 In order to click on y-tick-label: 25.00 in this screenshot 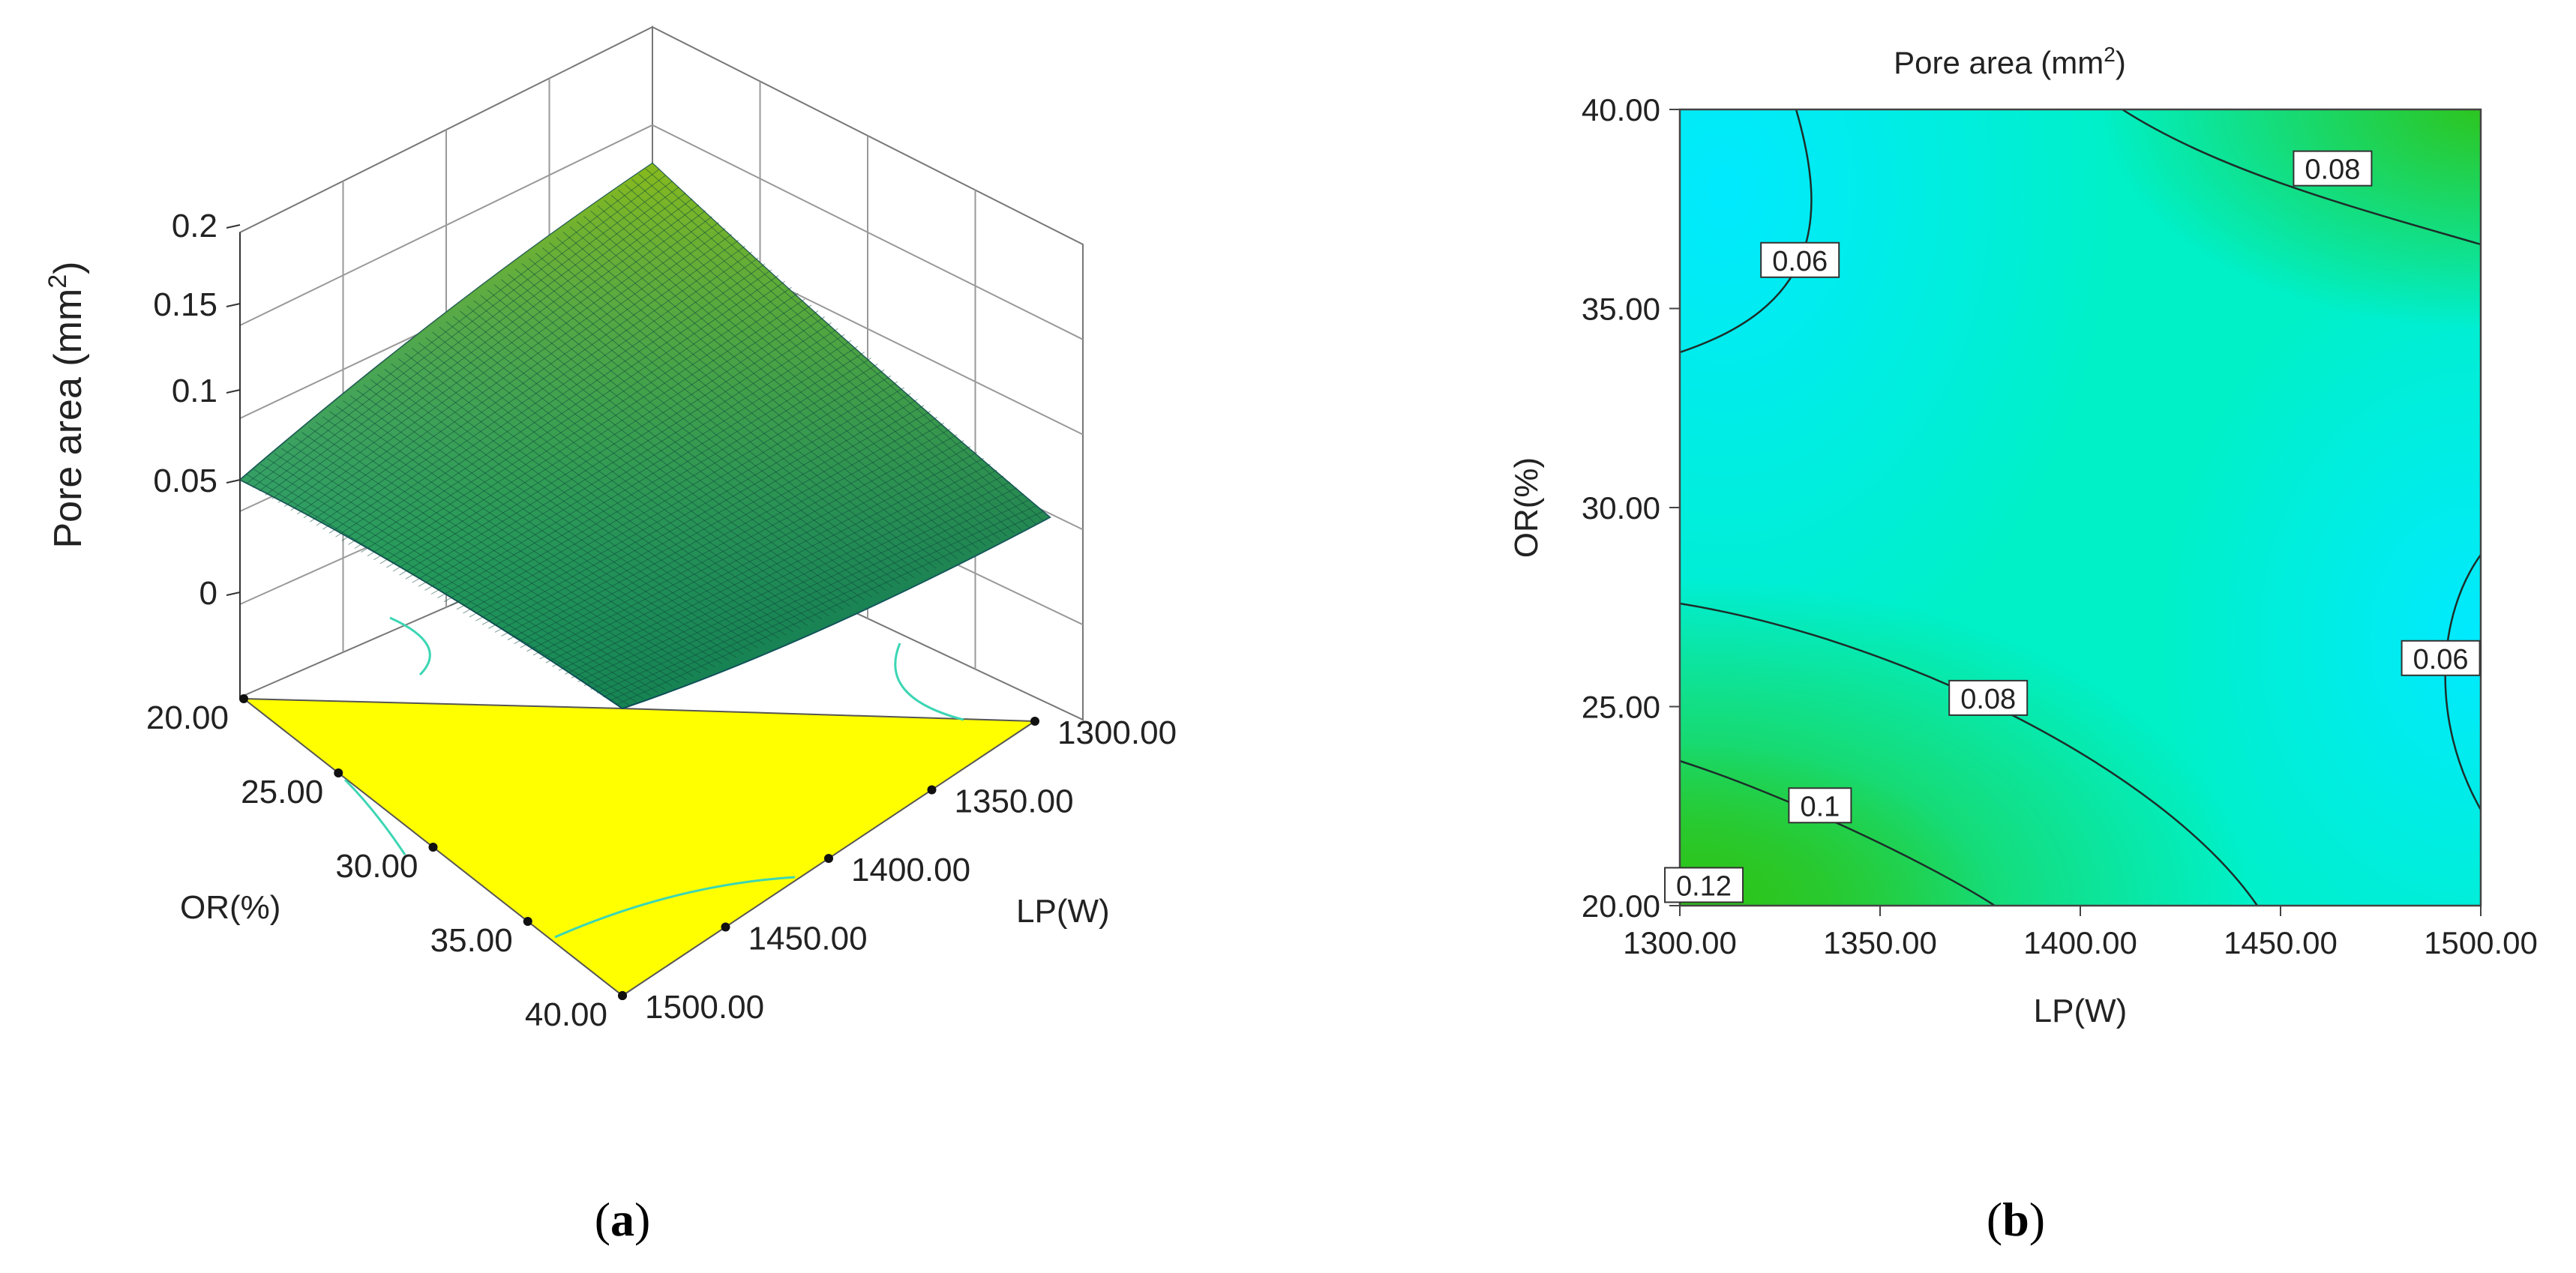, I will do `click(1621, 707)`.